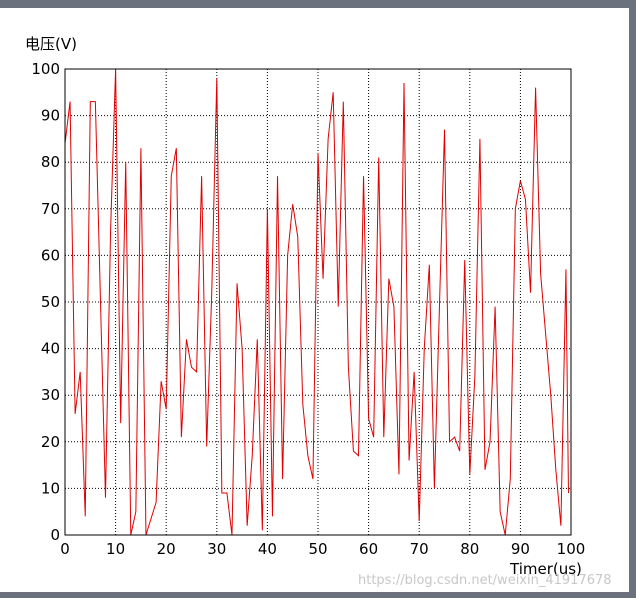  I want to click on y-tick-label: 70, so click(50, 209).